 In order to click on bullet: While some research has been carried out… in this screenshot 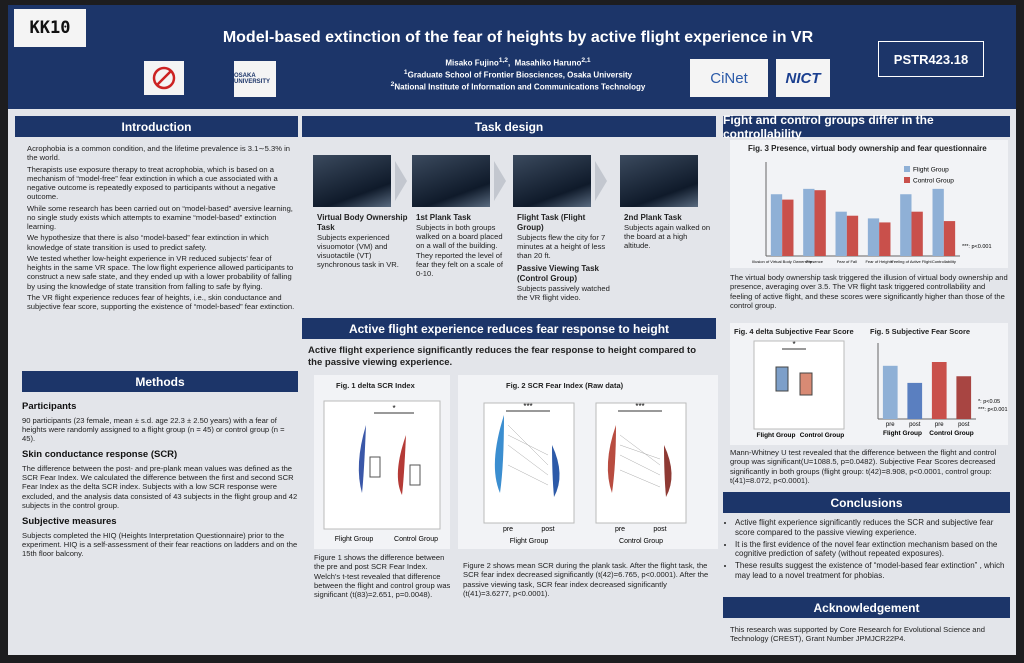, I will do `click(161, 218)`.